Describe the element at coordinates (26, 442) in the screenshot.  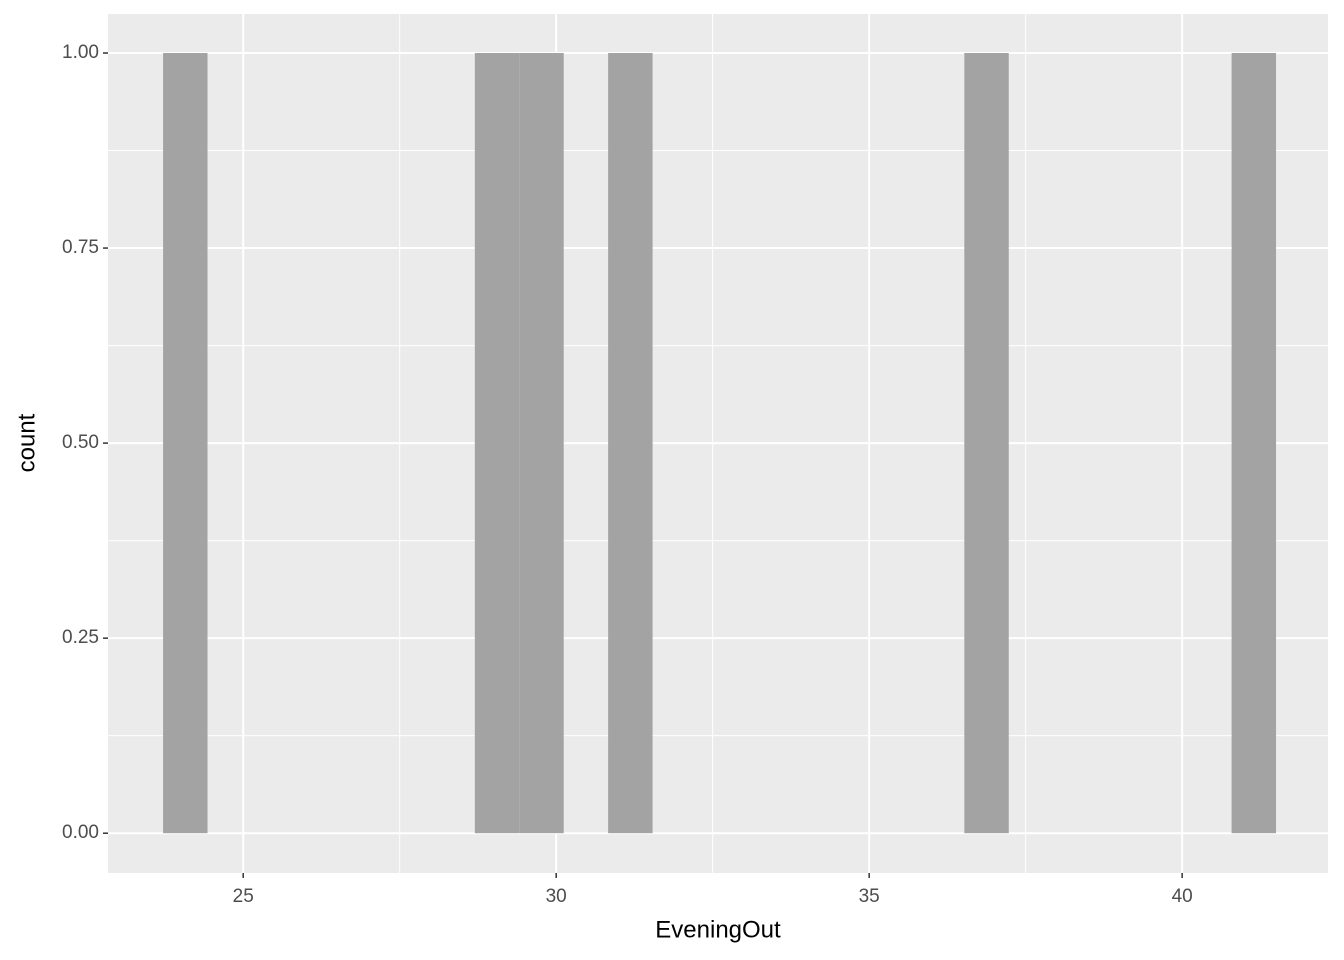
I see `y-axis-title: count` at that location.